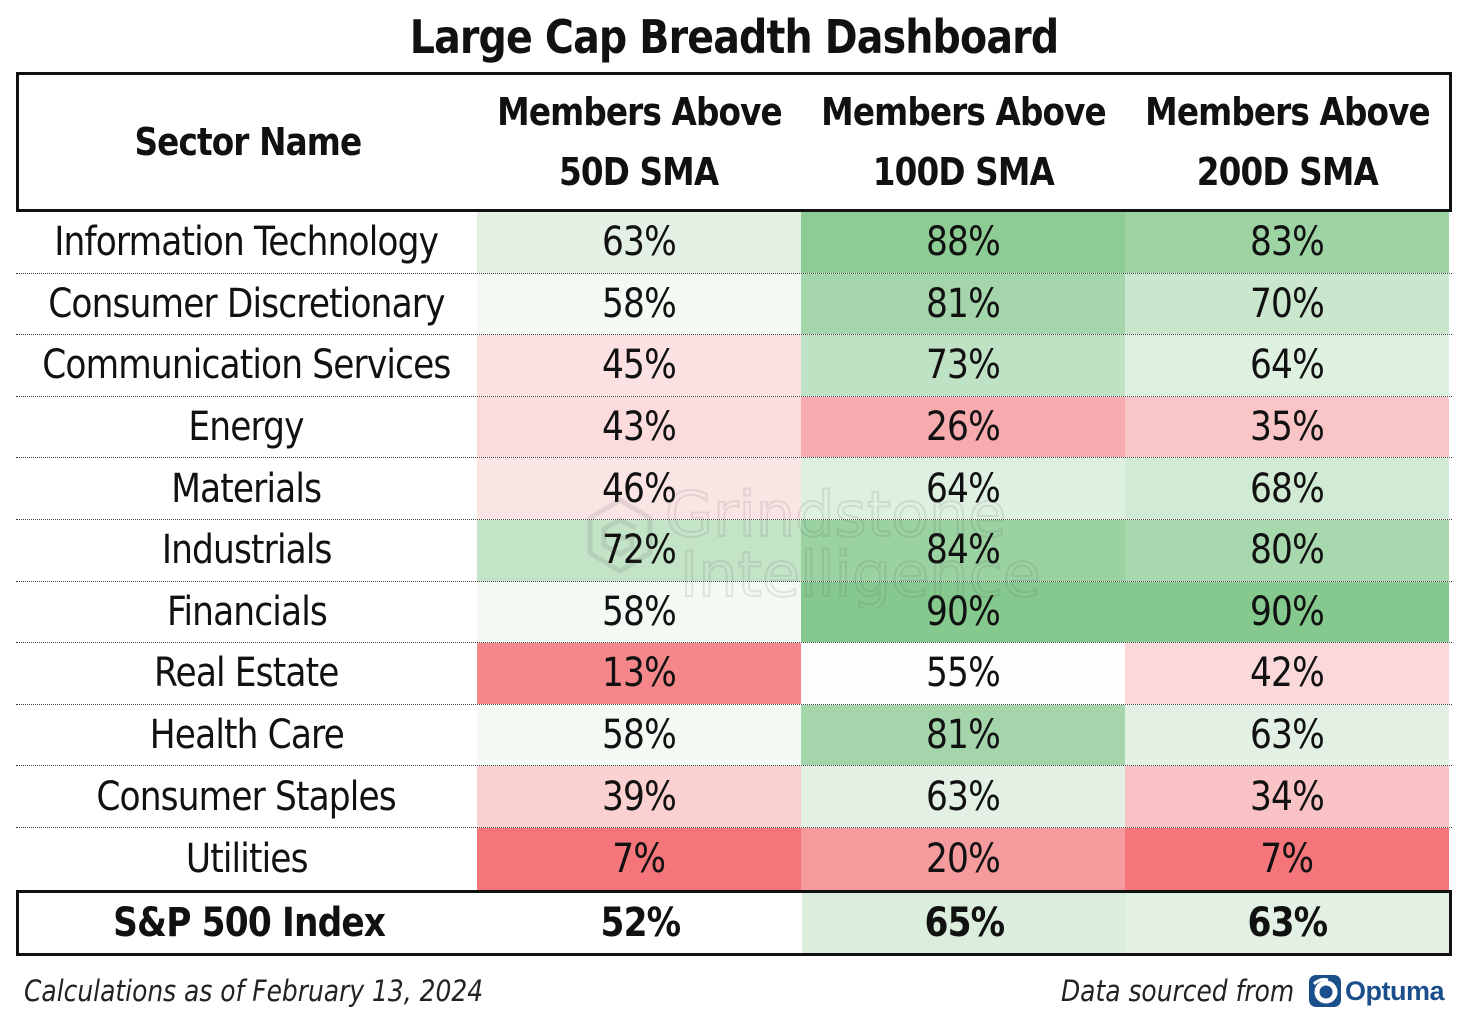 The image size is (1468, 1022). I want to click on sector-name-cell: Energy, so click(246, 427).